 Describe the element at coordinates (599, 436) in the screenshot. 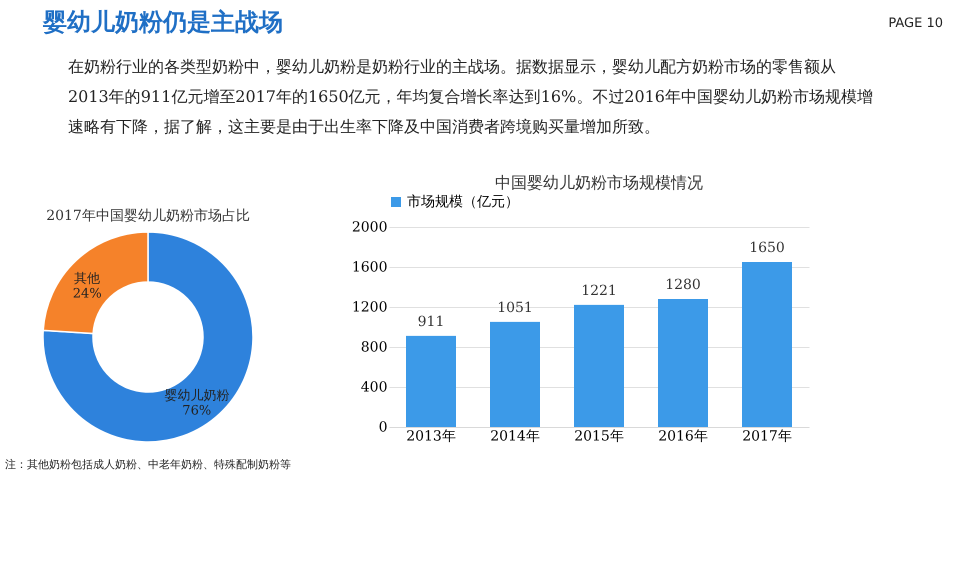

I see `x-tick-label: 2015年` at that location.